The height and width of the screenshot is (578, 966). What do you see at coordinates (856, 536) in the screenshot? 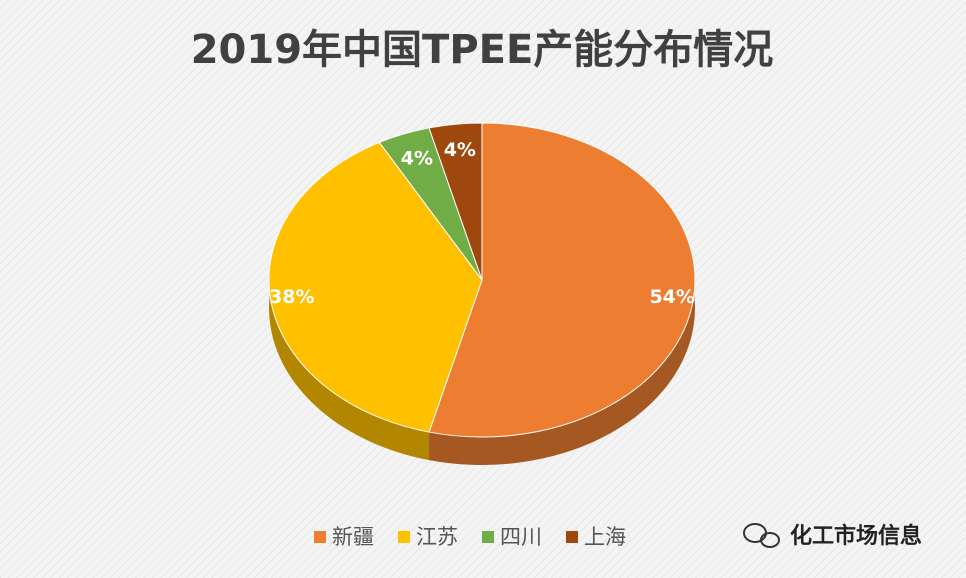
I see `watermark: 化工市场信息` at bounding box center [856, 536].